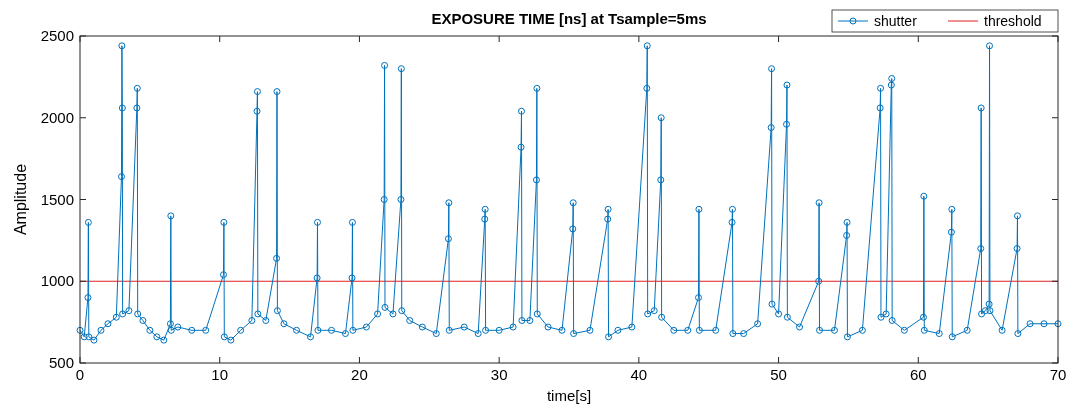  I want to click on x-axis-title: time[s], so click(569, 395).